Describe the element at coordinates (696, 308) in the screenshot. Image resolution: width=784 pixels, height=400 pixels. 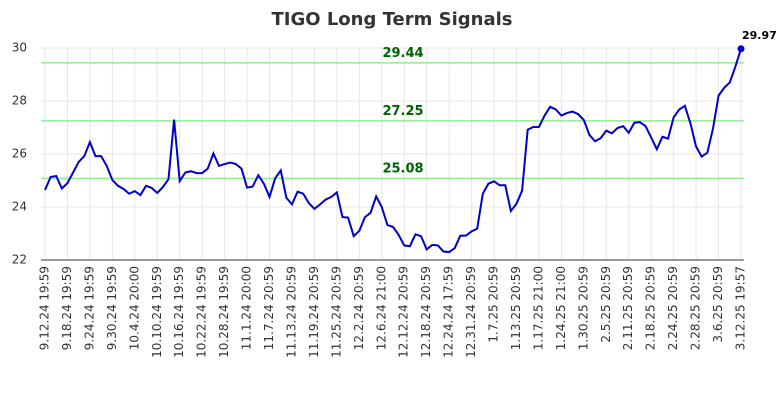
I see `x-tick-label: 2.28.25 20:59` at that location.